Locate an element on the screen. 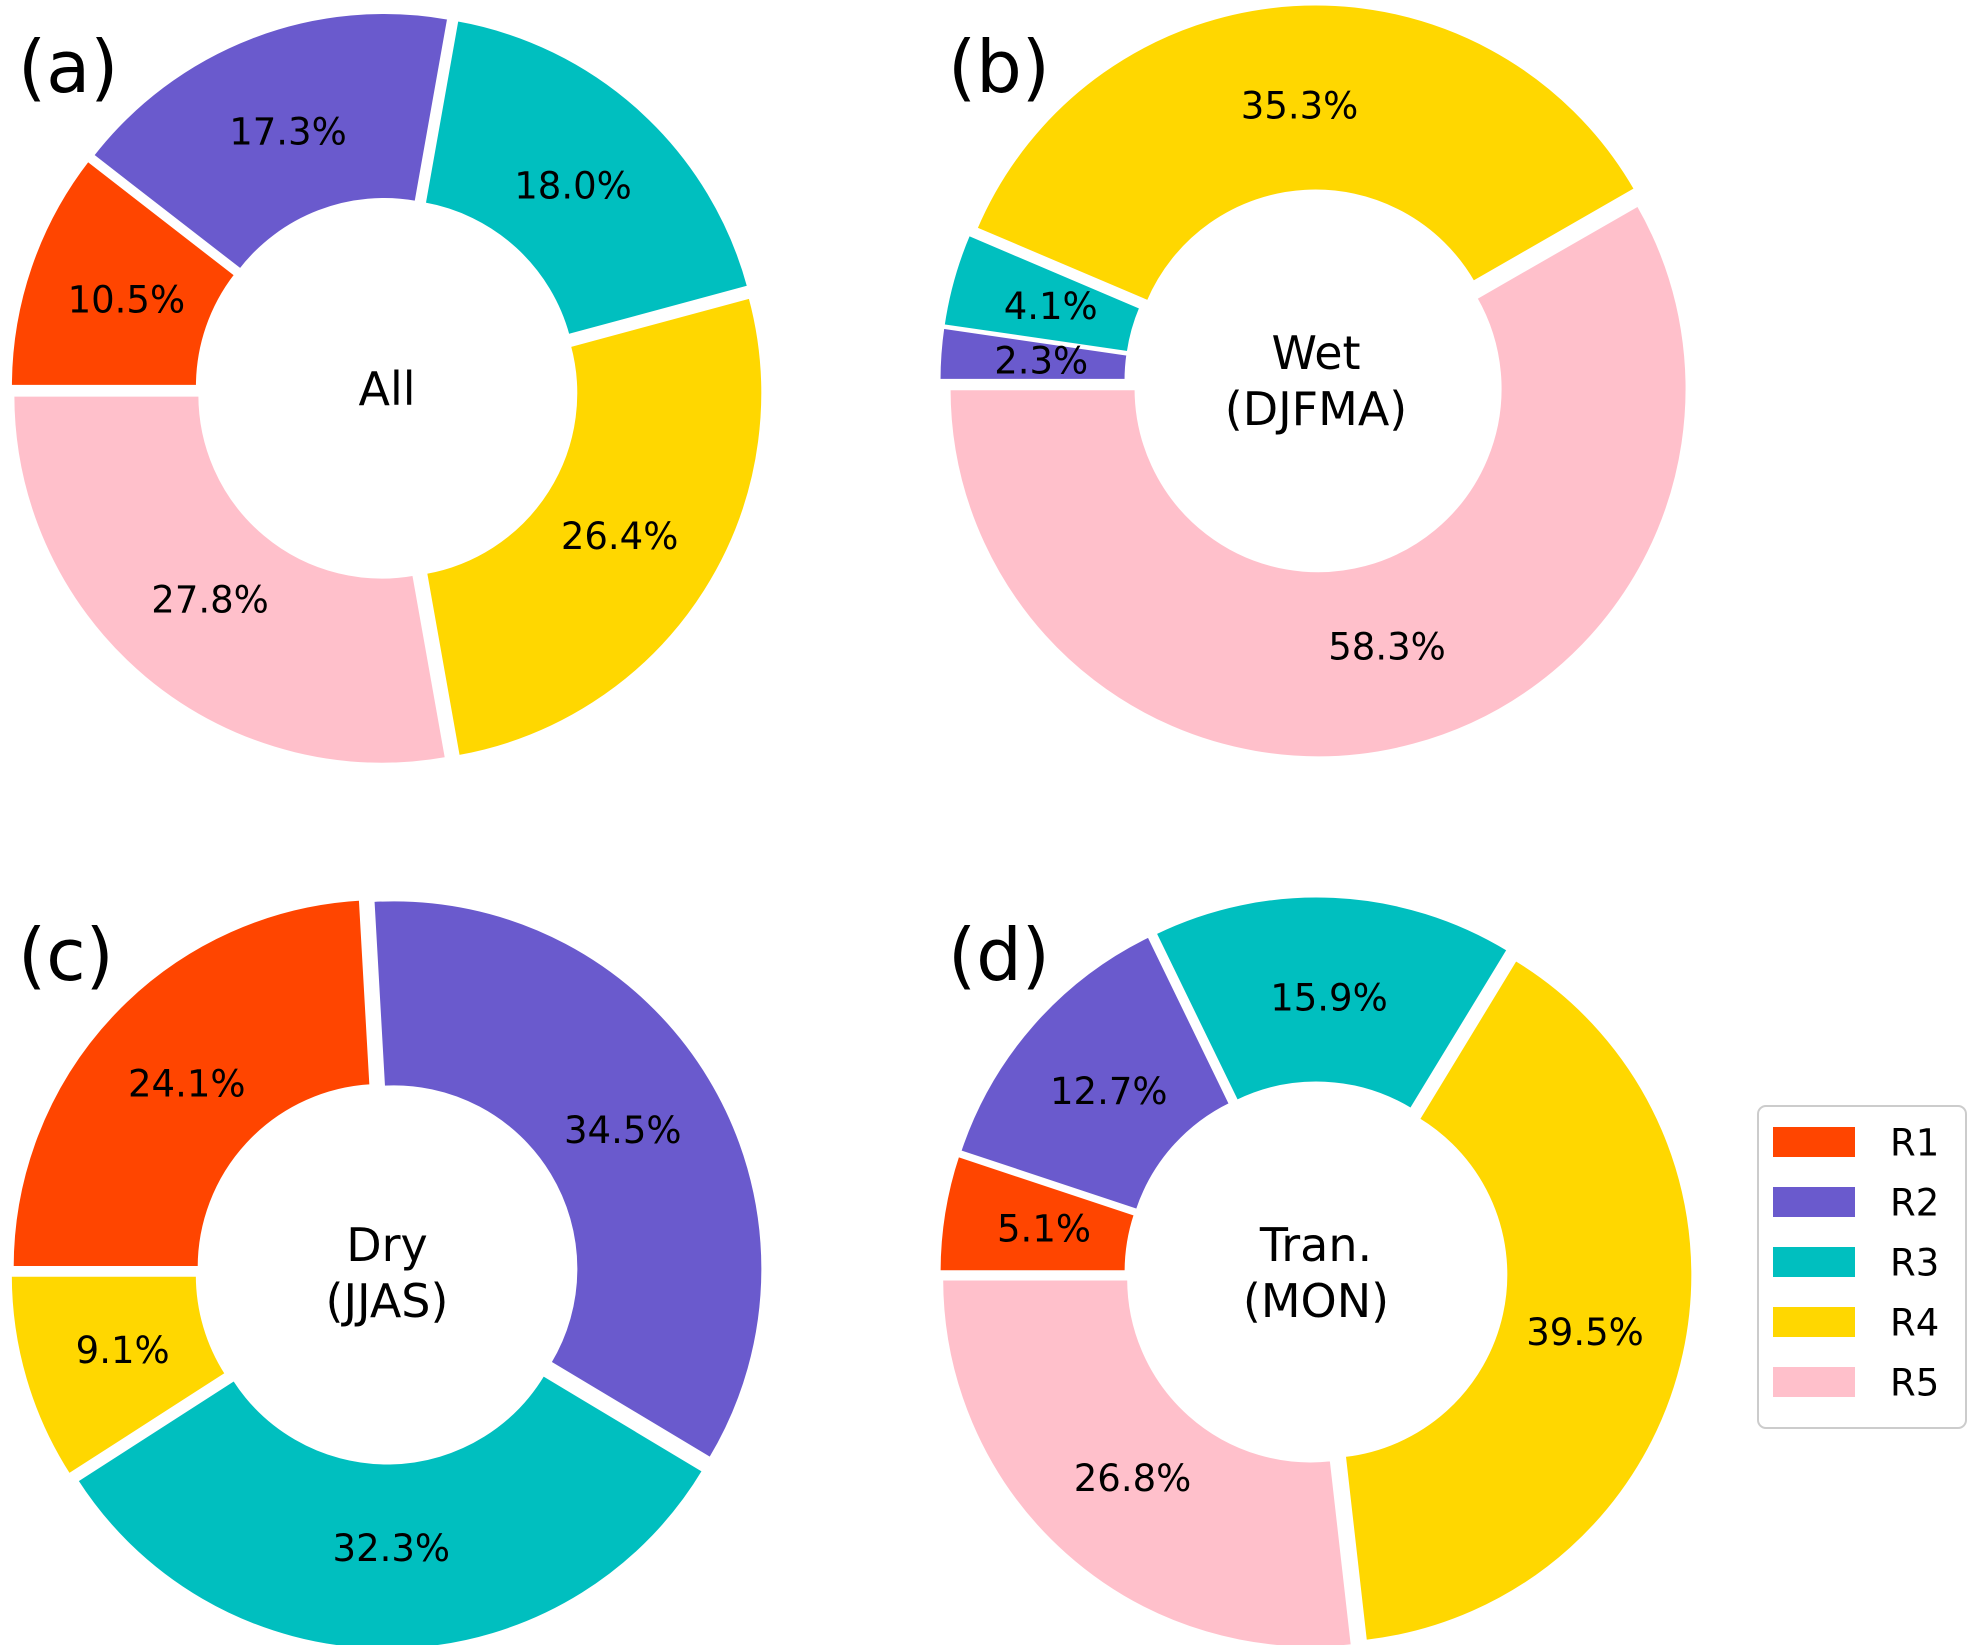 This screenshot has height=1645, width=1980. panel-letter: (d) is located at coordinates (999, 955).